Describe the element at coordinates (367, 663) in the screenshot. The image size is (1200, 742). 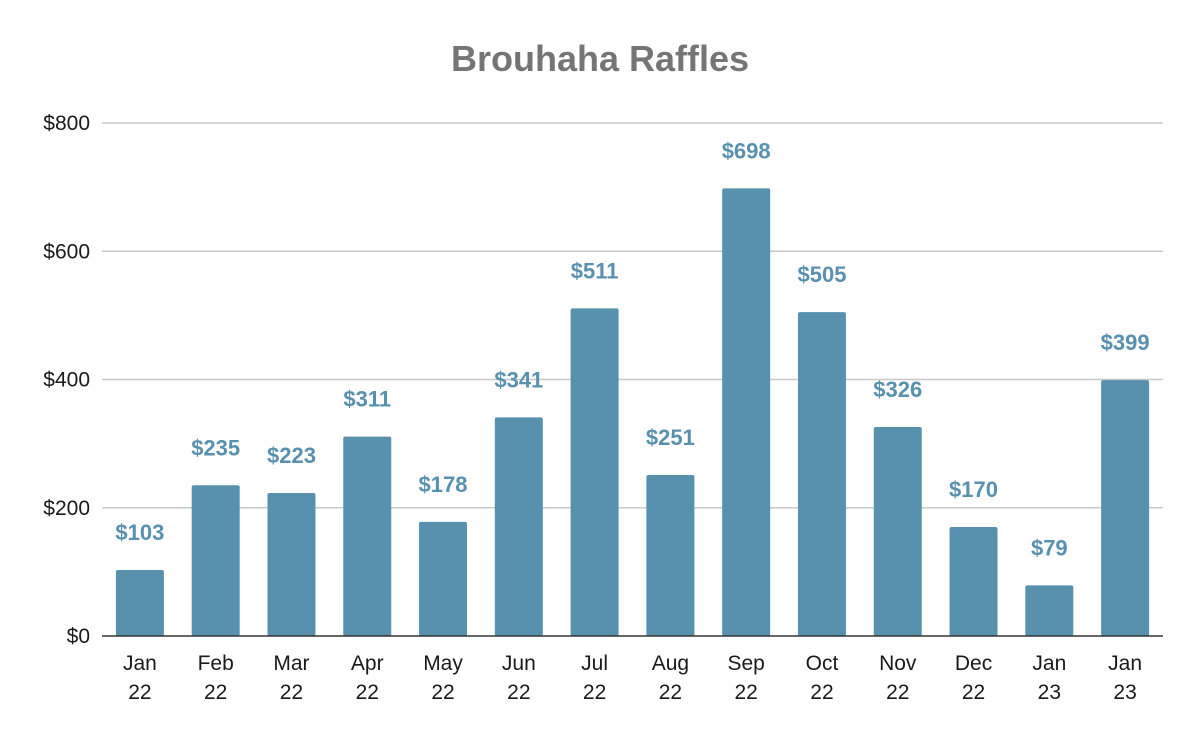
I see `x-tick-label: Apr` at that location.